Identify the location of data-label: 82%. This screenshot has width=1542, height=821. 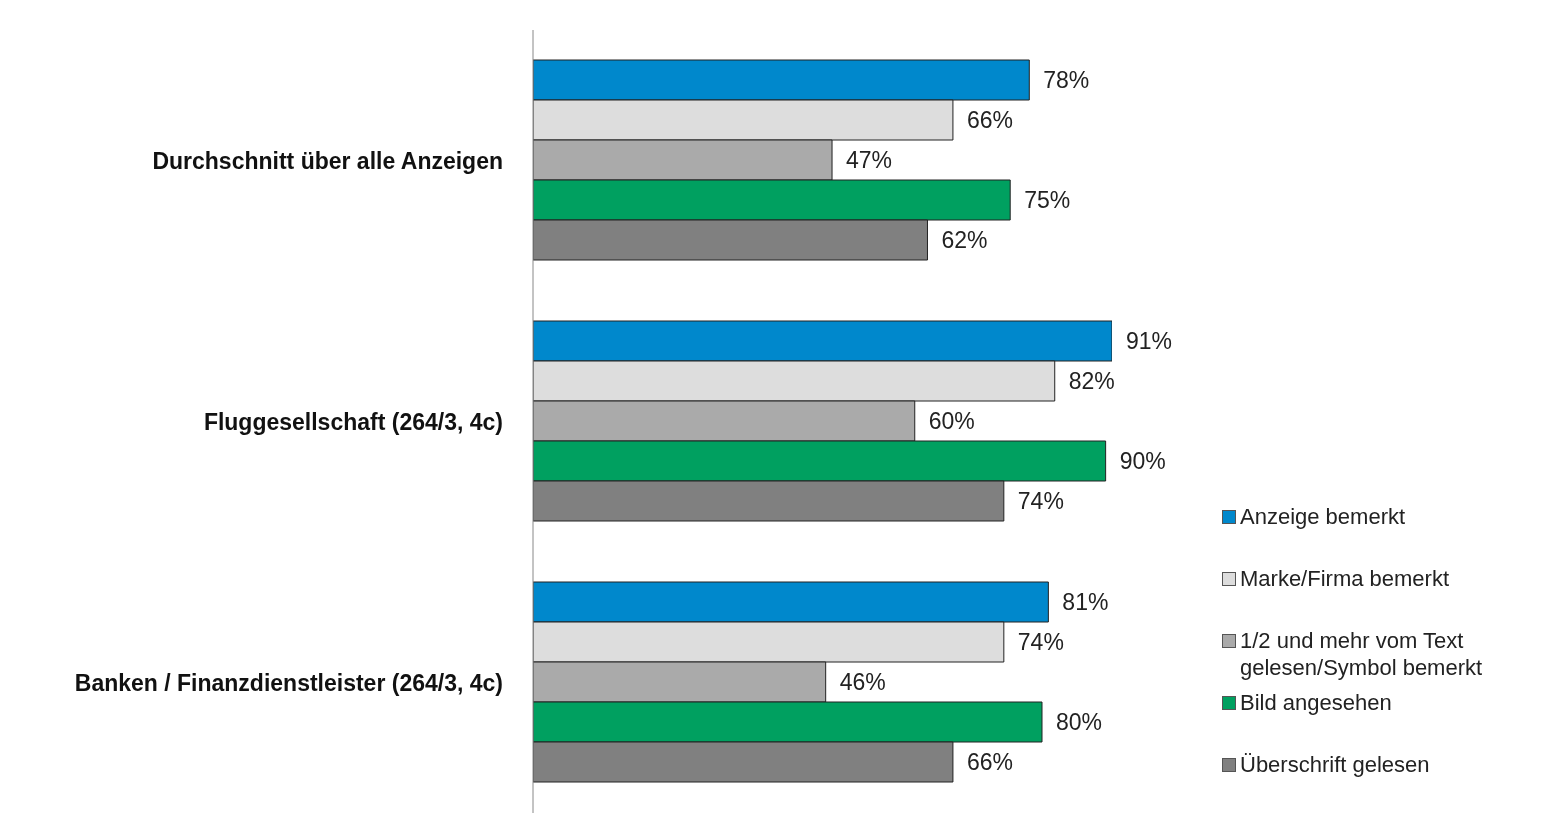
(1091, 381).